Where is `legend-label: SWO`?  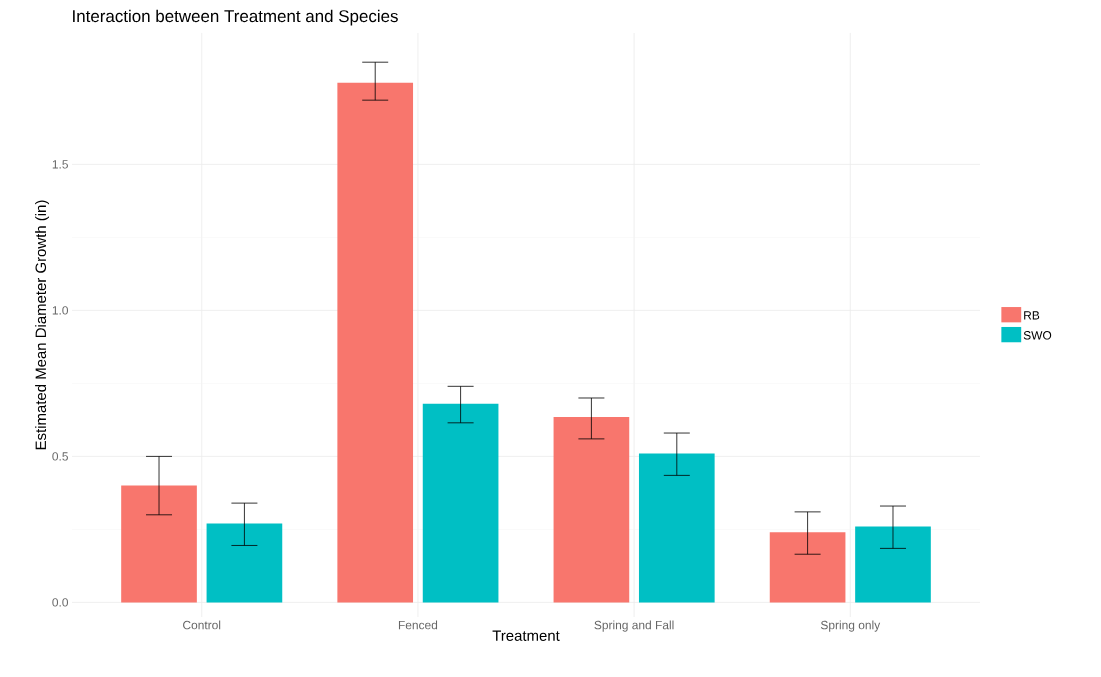 legend-label: SWO is located at coordinates (1037, 335).